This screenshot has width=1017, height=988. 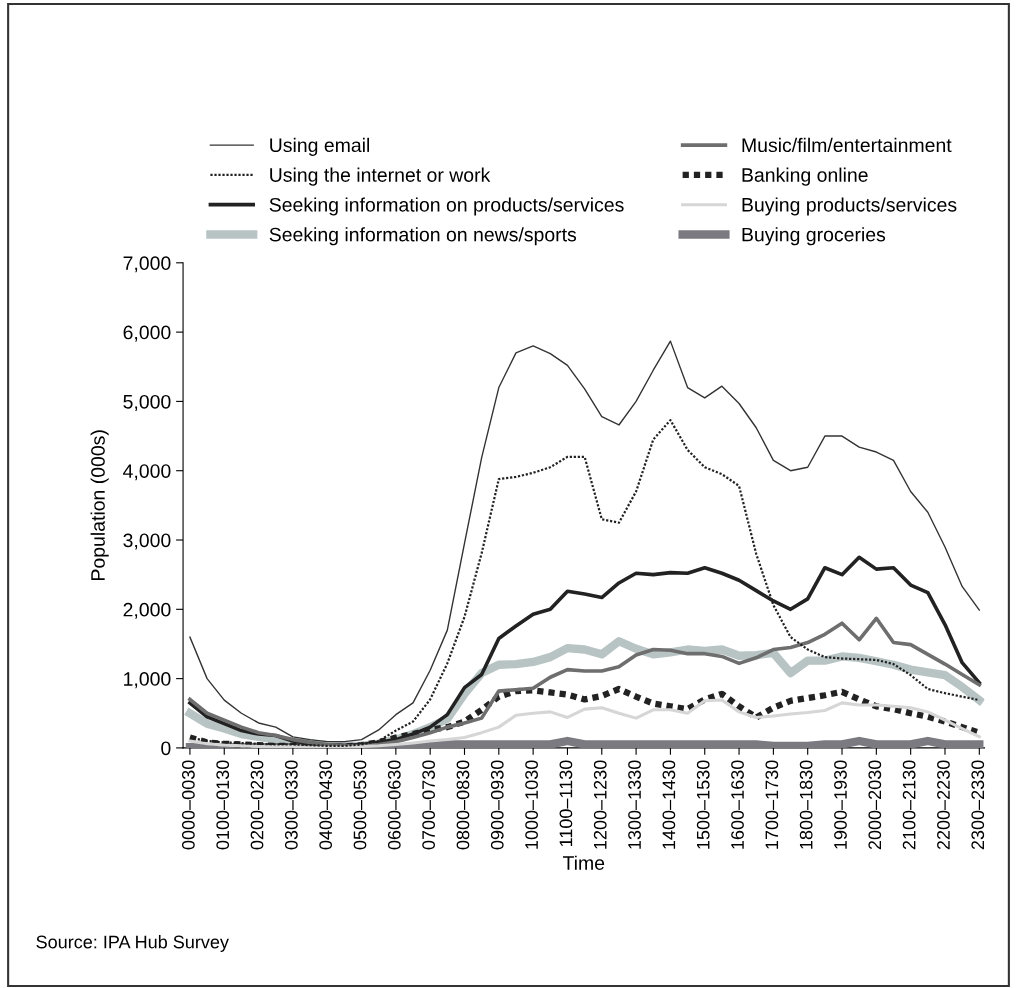 I want to click on x-tick-label: 1400–1430, so click(x=669, y=804).